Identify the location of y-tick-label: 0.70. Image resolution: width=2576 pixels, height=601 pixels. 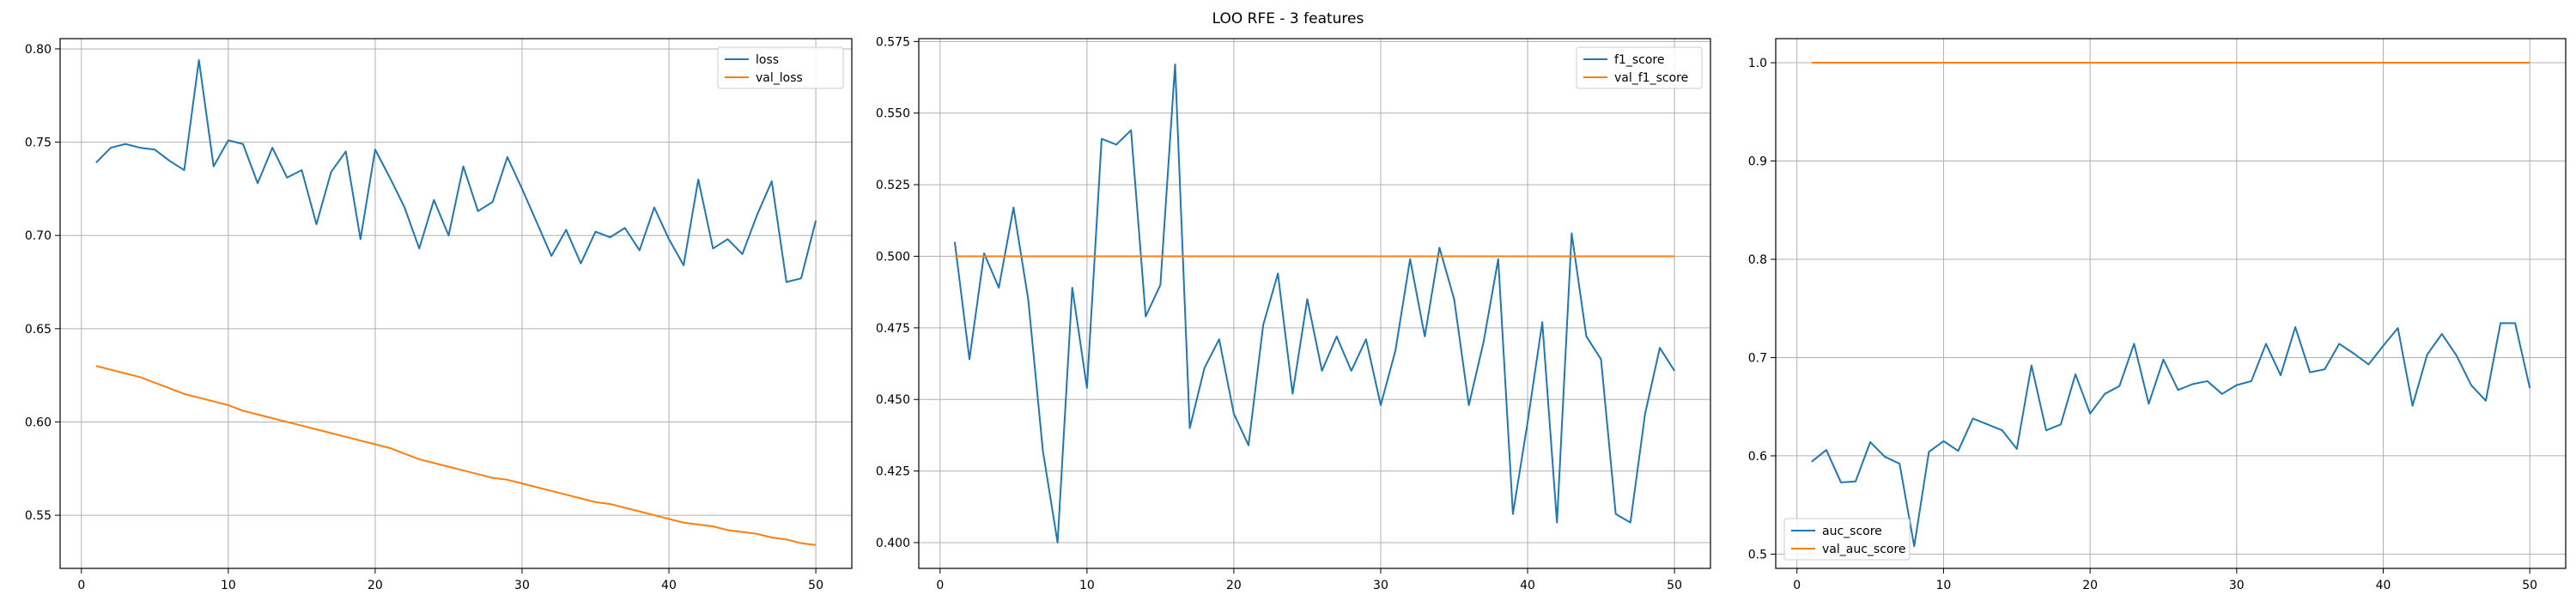
(38, 236).